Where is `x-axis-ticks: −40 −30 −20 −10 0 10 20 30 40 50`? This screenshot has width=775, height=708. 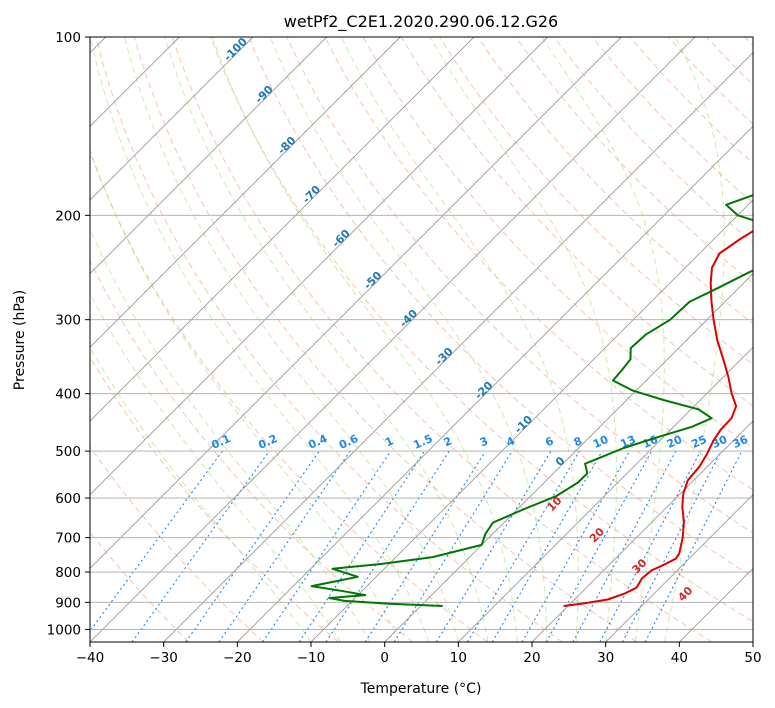
x-axis-ticks: −40 −30 −20 −10 0 10 20 30 40 50 is located at coordinates (419, 654).